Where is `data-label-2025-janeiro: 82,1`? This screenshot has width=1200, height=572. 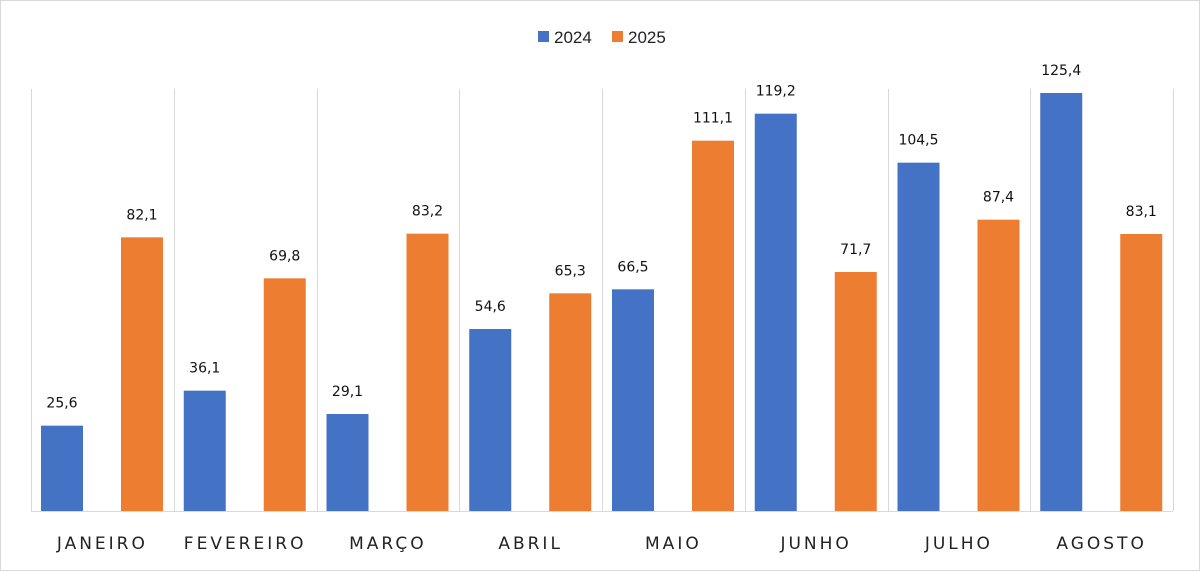 data-label-2025-janeiro: 82,1 is located at coordinates (141, 215).